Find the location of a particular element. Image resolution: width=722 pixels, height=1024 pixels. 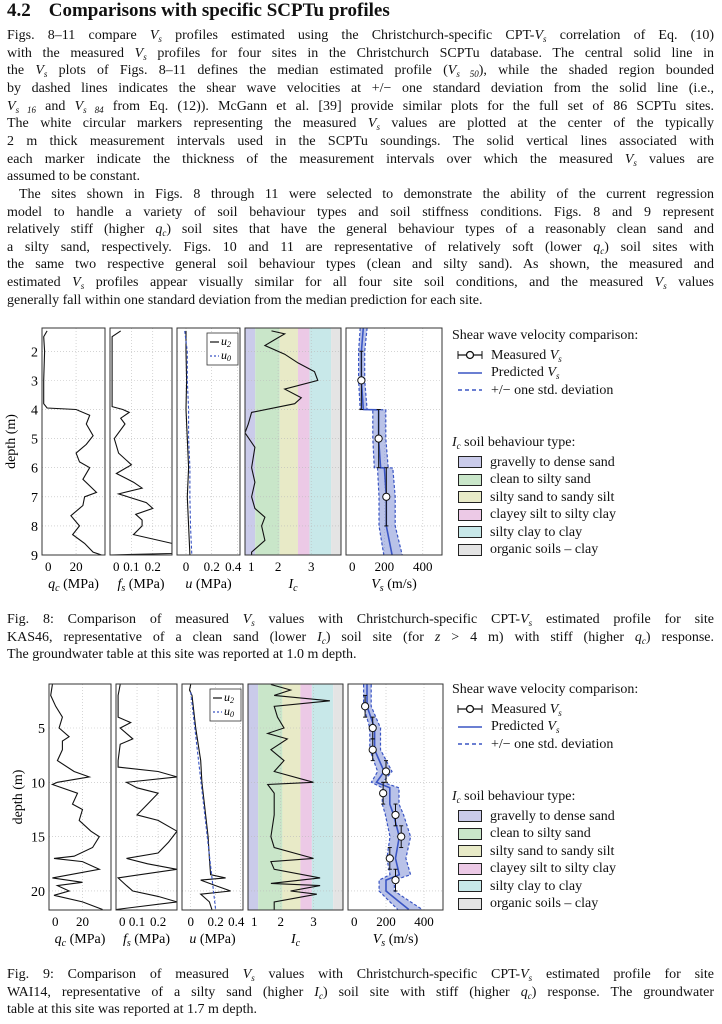

legend-item: clean to silty sand is located at coordinates (545, 480).